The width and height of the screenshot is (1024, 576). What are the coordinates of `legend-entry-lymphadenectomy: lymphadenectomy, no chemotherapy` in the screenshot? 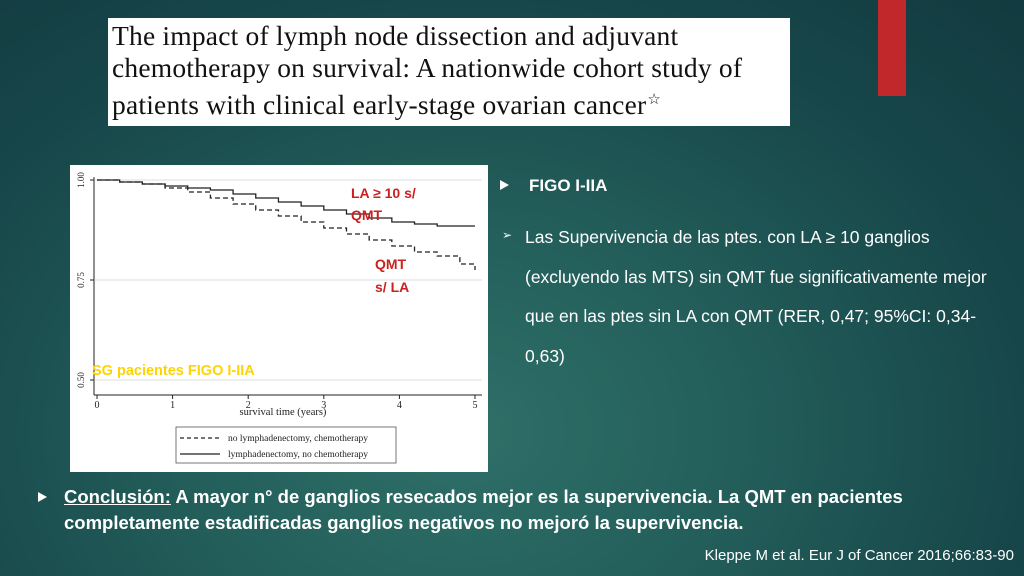 It's located at (298, 455).